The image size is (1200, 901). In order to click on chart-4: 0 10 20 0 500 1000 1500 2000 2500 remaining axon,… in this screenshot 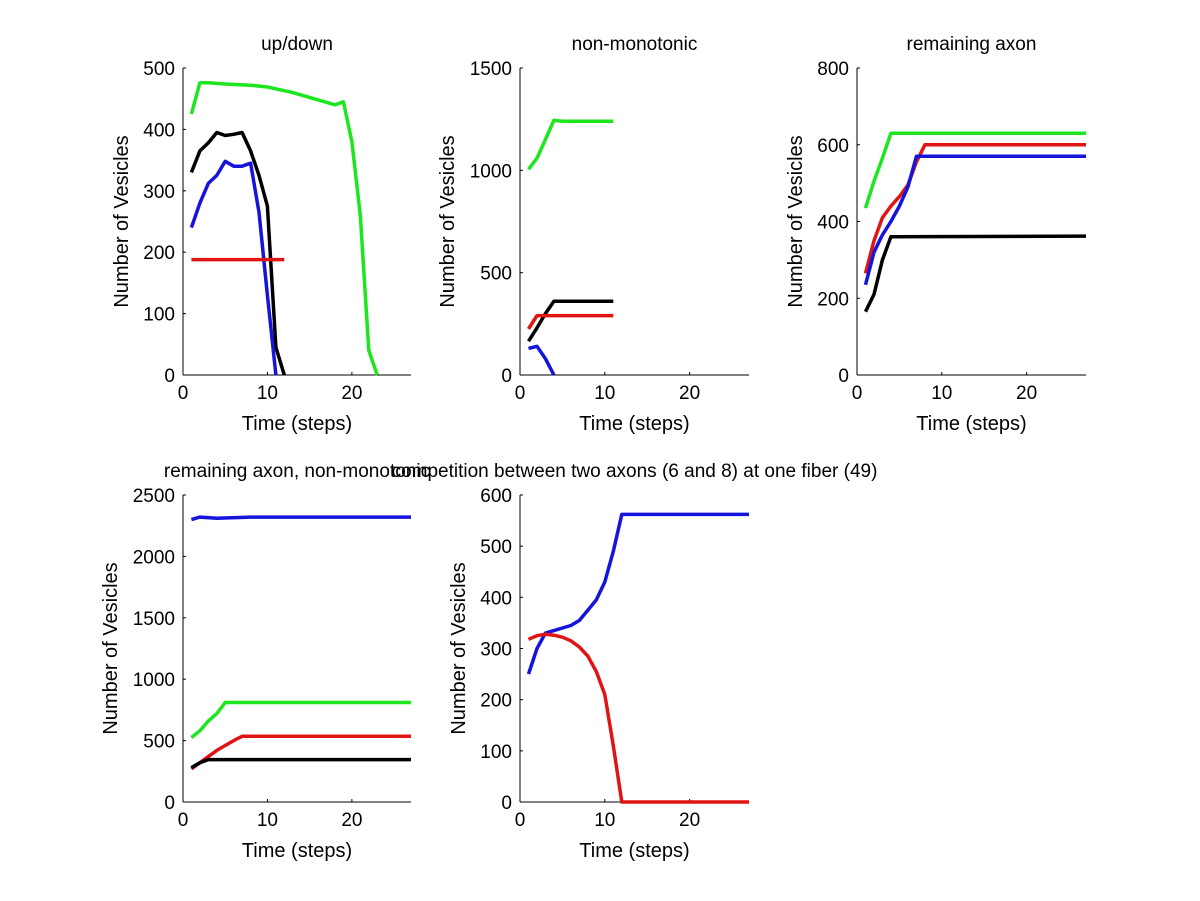, I will do `click(265, 661)`.